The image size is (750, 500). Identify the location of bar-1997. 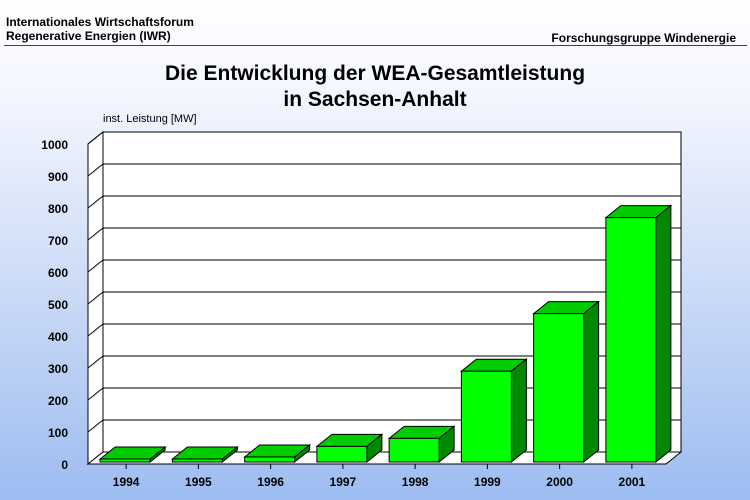
(349, 448).